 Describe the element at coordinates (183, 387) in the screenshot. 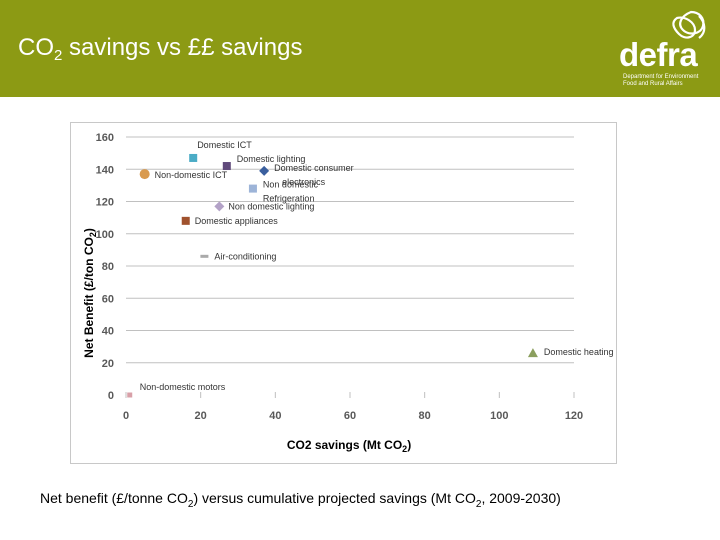

I see `point-label: Non-domestic motors` at that location.